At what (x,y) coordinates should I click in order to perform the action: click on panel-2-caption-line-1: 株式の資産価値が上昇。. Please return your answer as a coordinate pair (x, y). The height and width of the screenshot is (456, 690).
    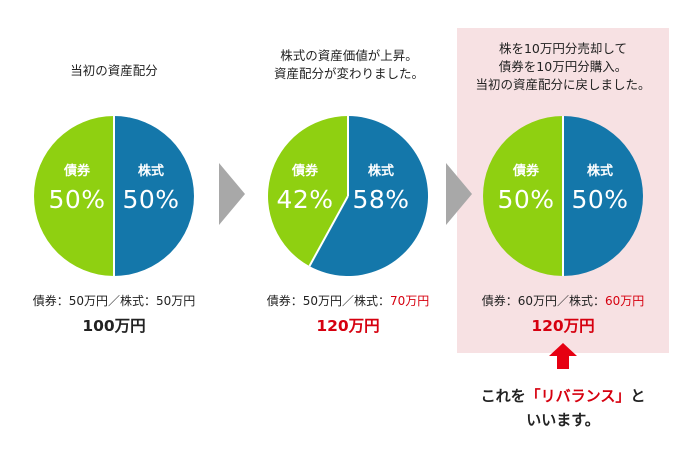
    Looking at the image, I should click on (349, 55).